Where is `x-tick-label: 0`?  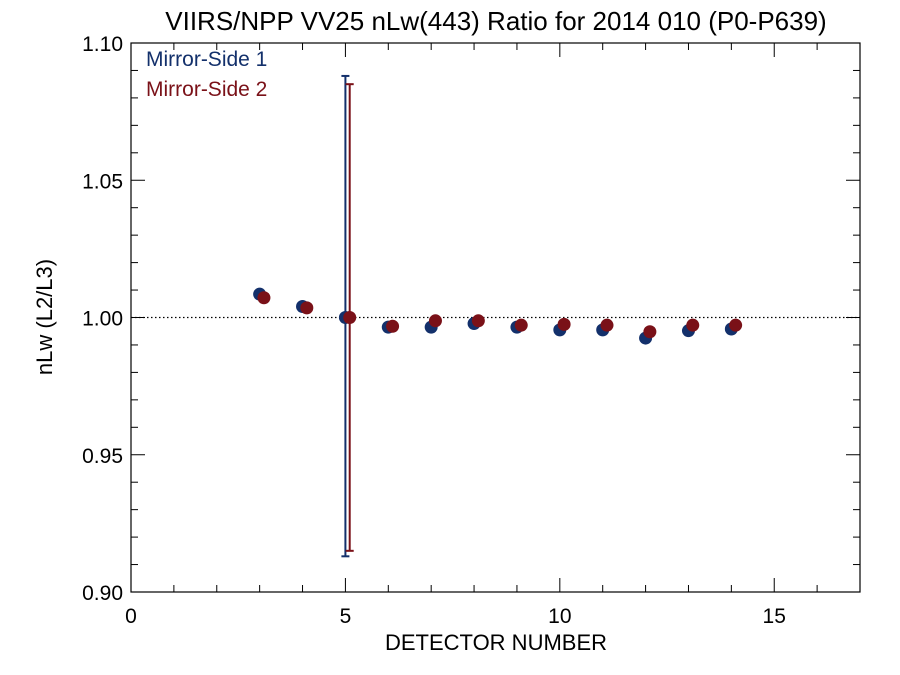
x-tick-label: 0 is located at coordinates (131, 616).